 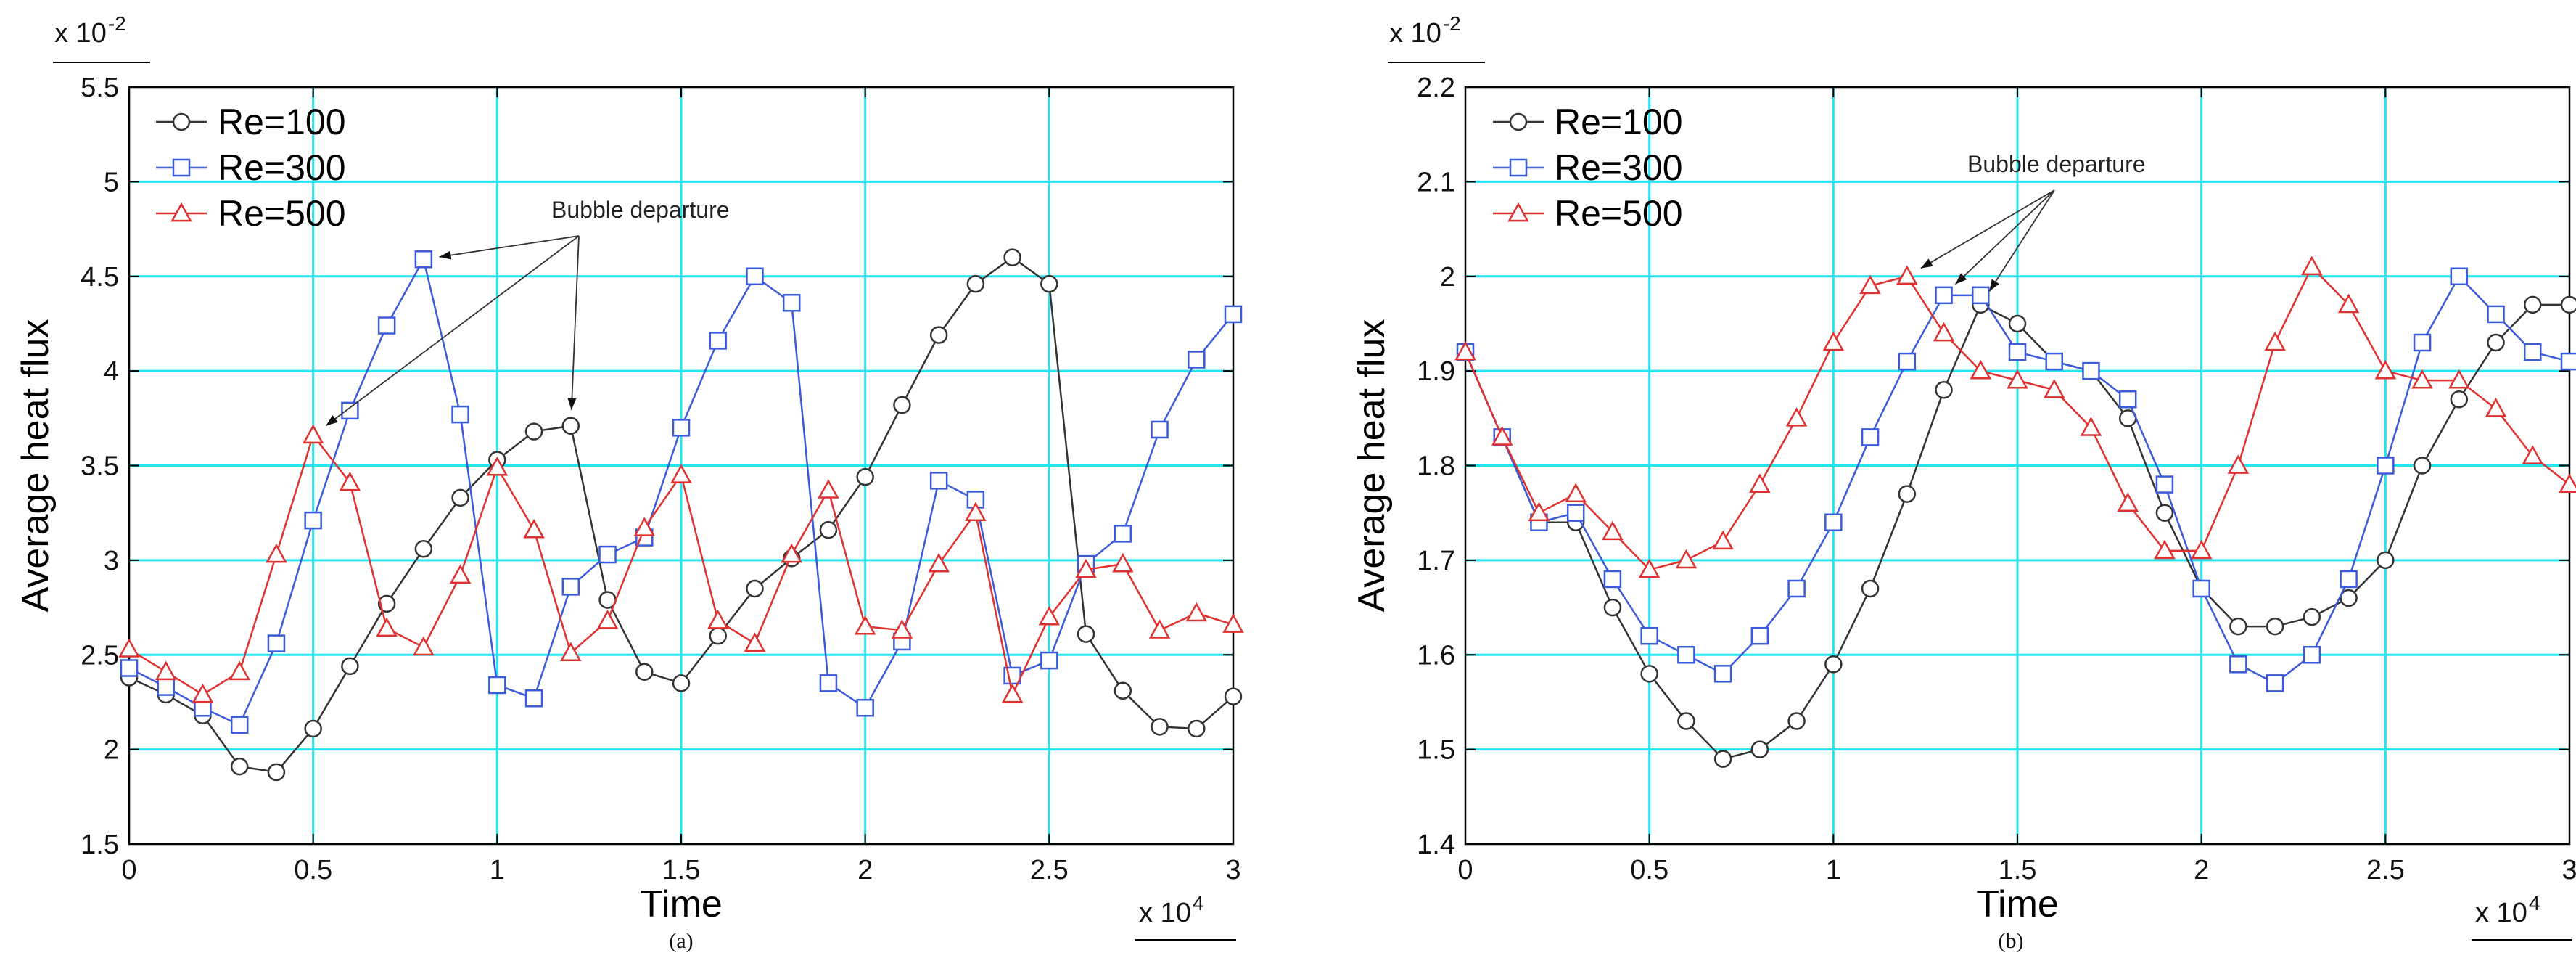 I want to click on panel-caption: (b), so click(x=2011, y=941).